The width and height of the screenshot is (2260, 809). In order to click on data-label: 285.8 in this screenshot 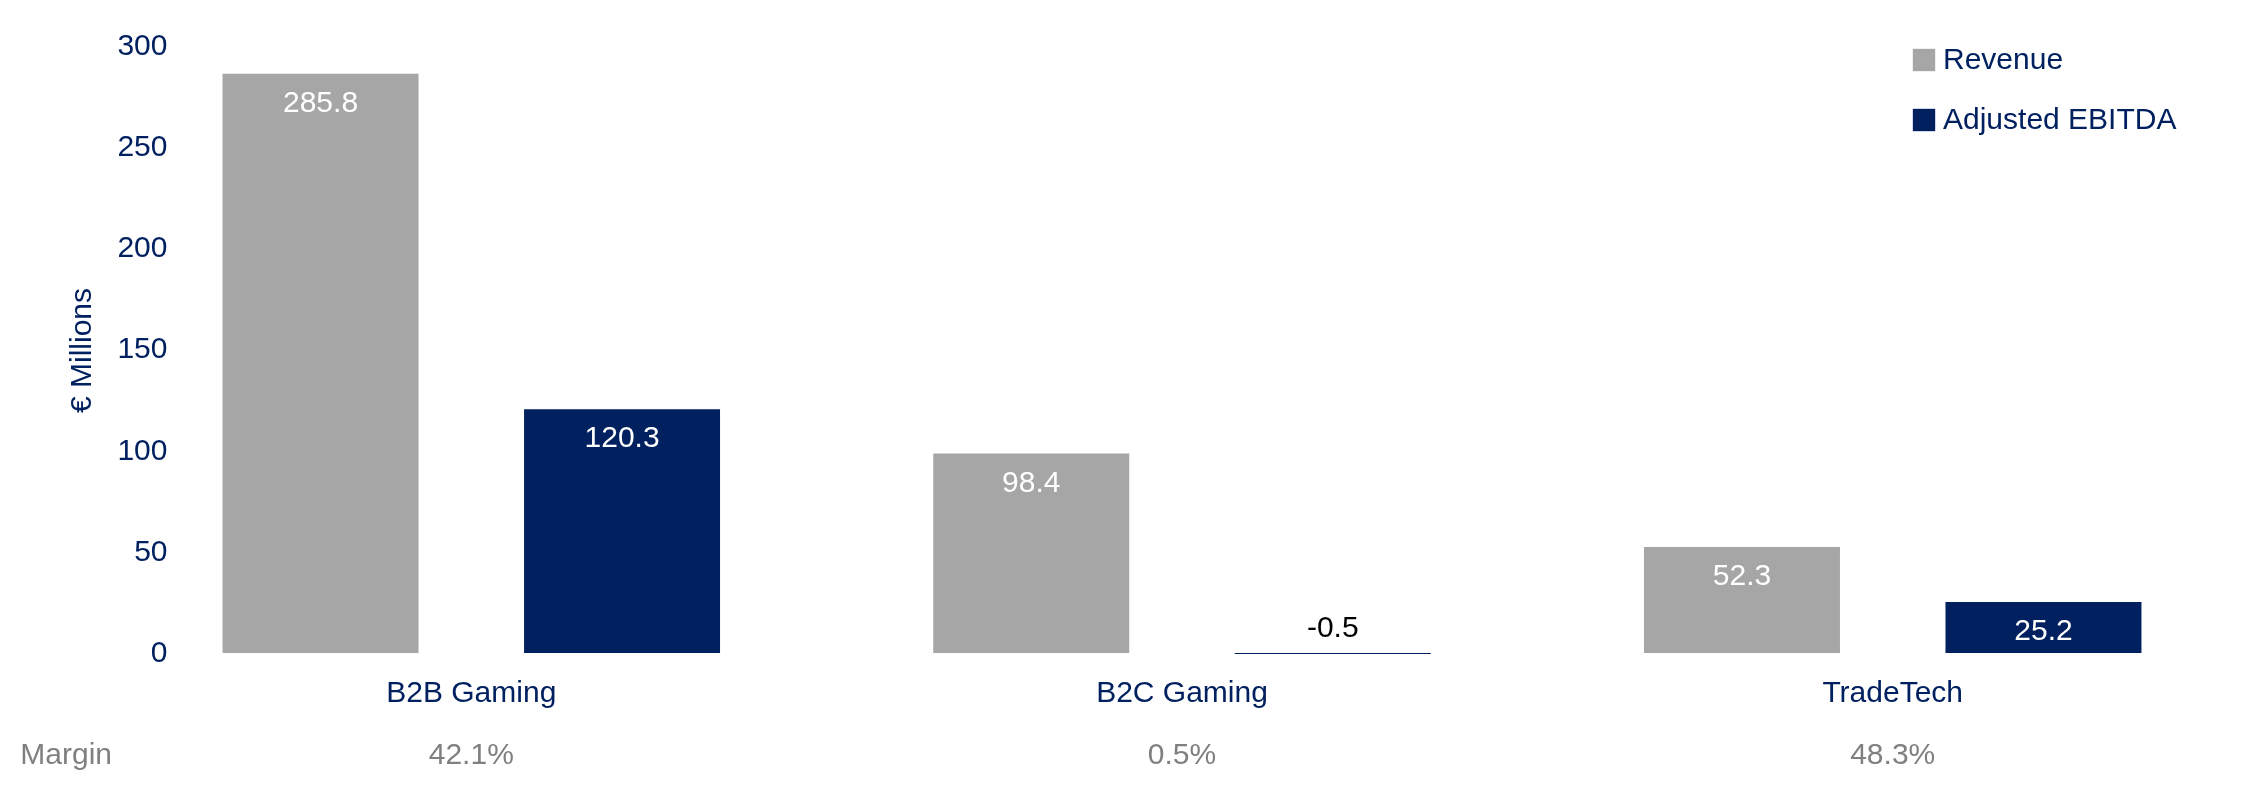, I will do `click(320, 101)`.